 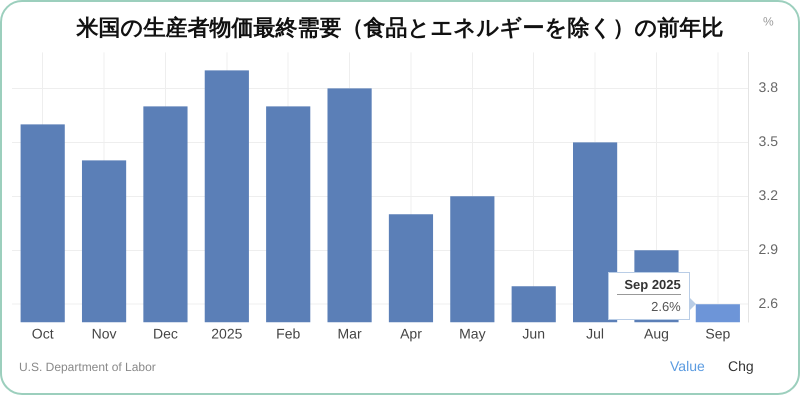 What do you see at coordinates (411, 333) in the screenshot?
I see `x-tick-label: Apr` at bounding box center [411, 333].